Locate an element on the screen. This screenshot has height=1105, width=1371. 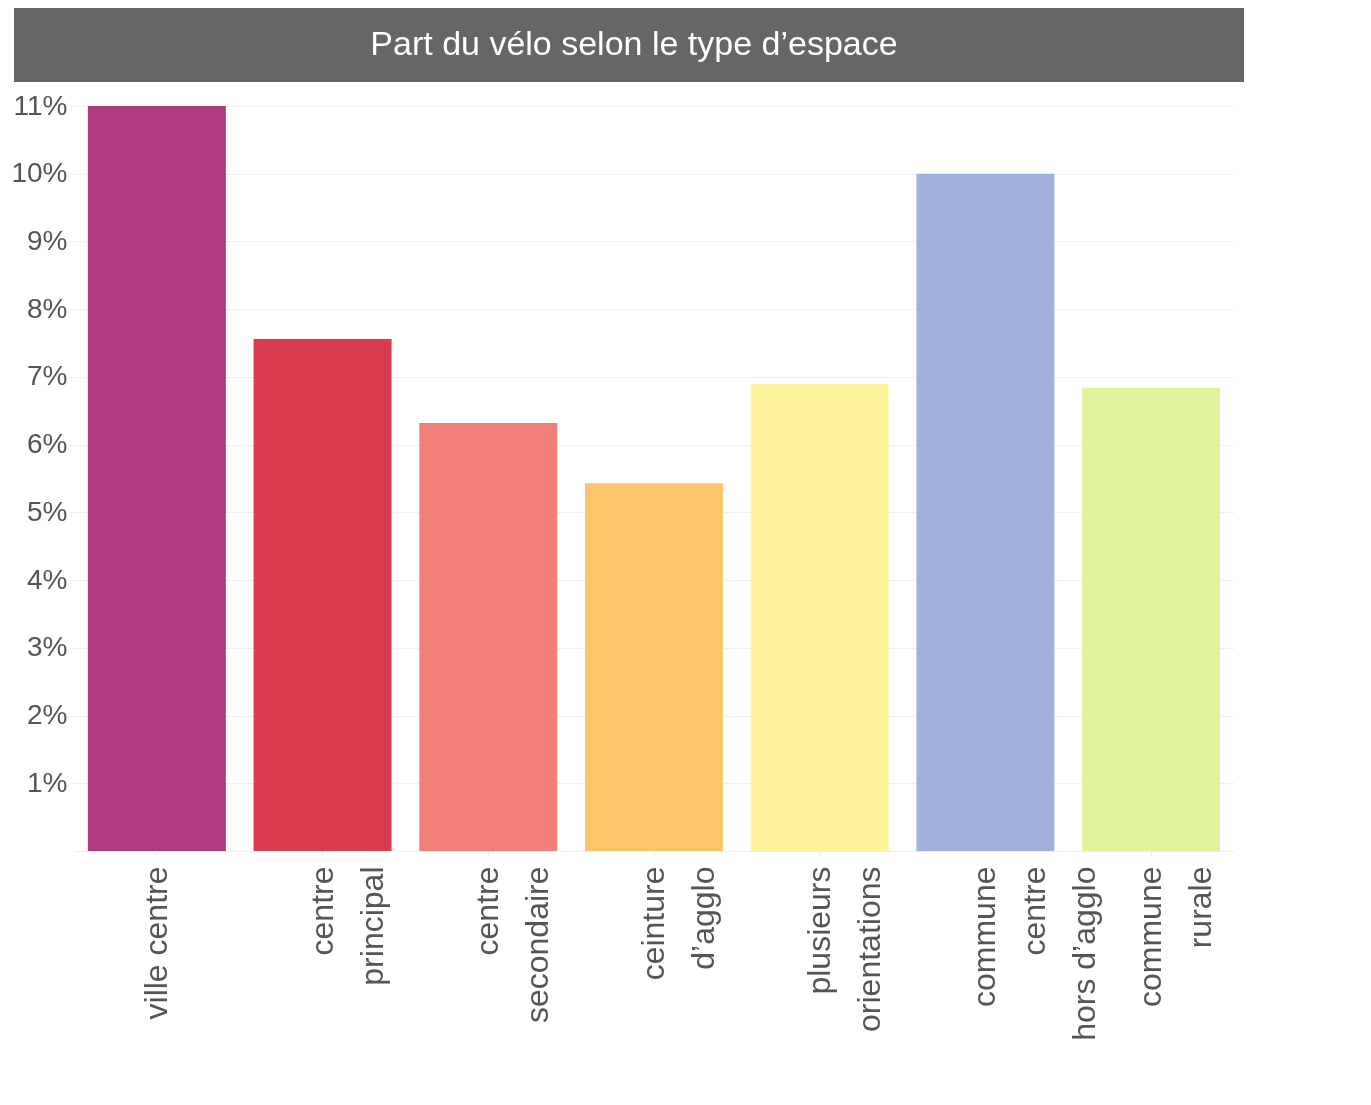
x-tick-label: centre principal is located at coordinates (346, 926).